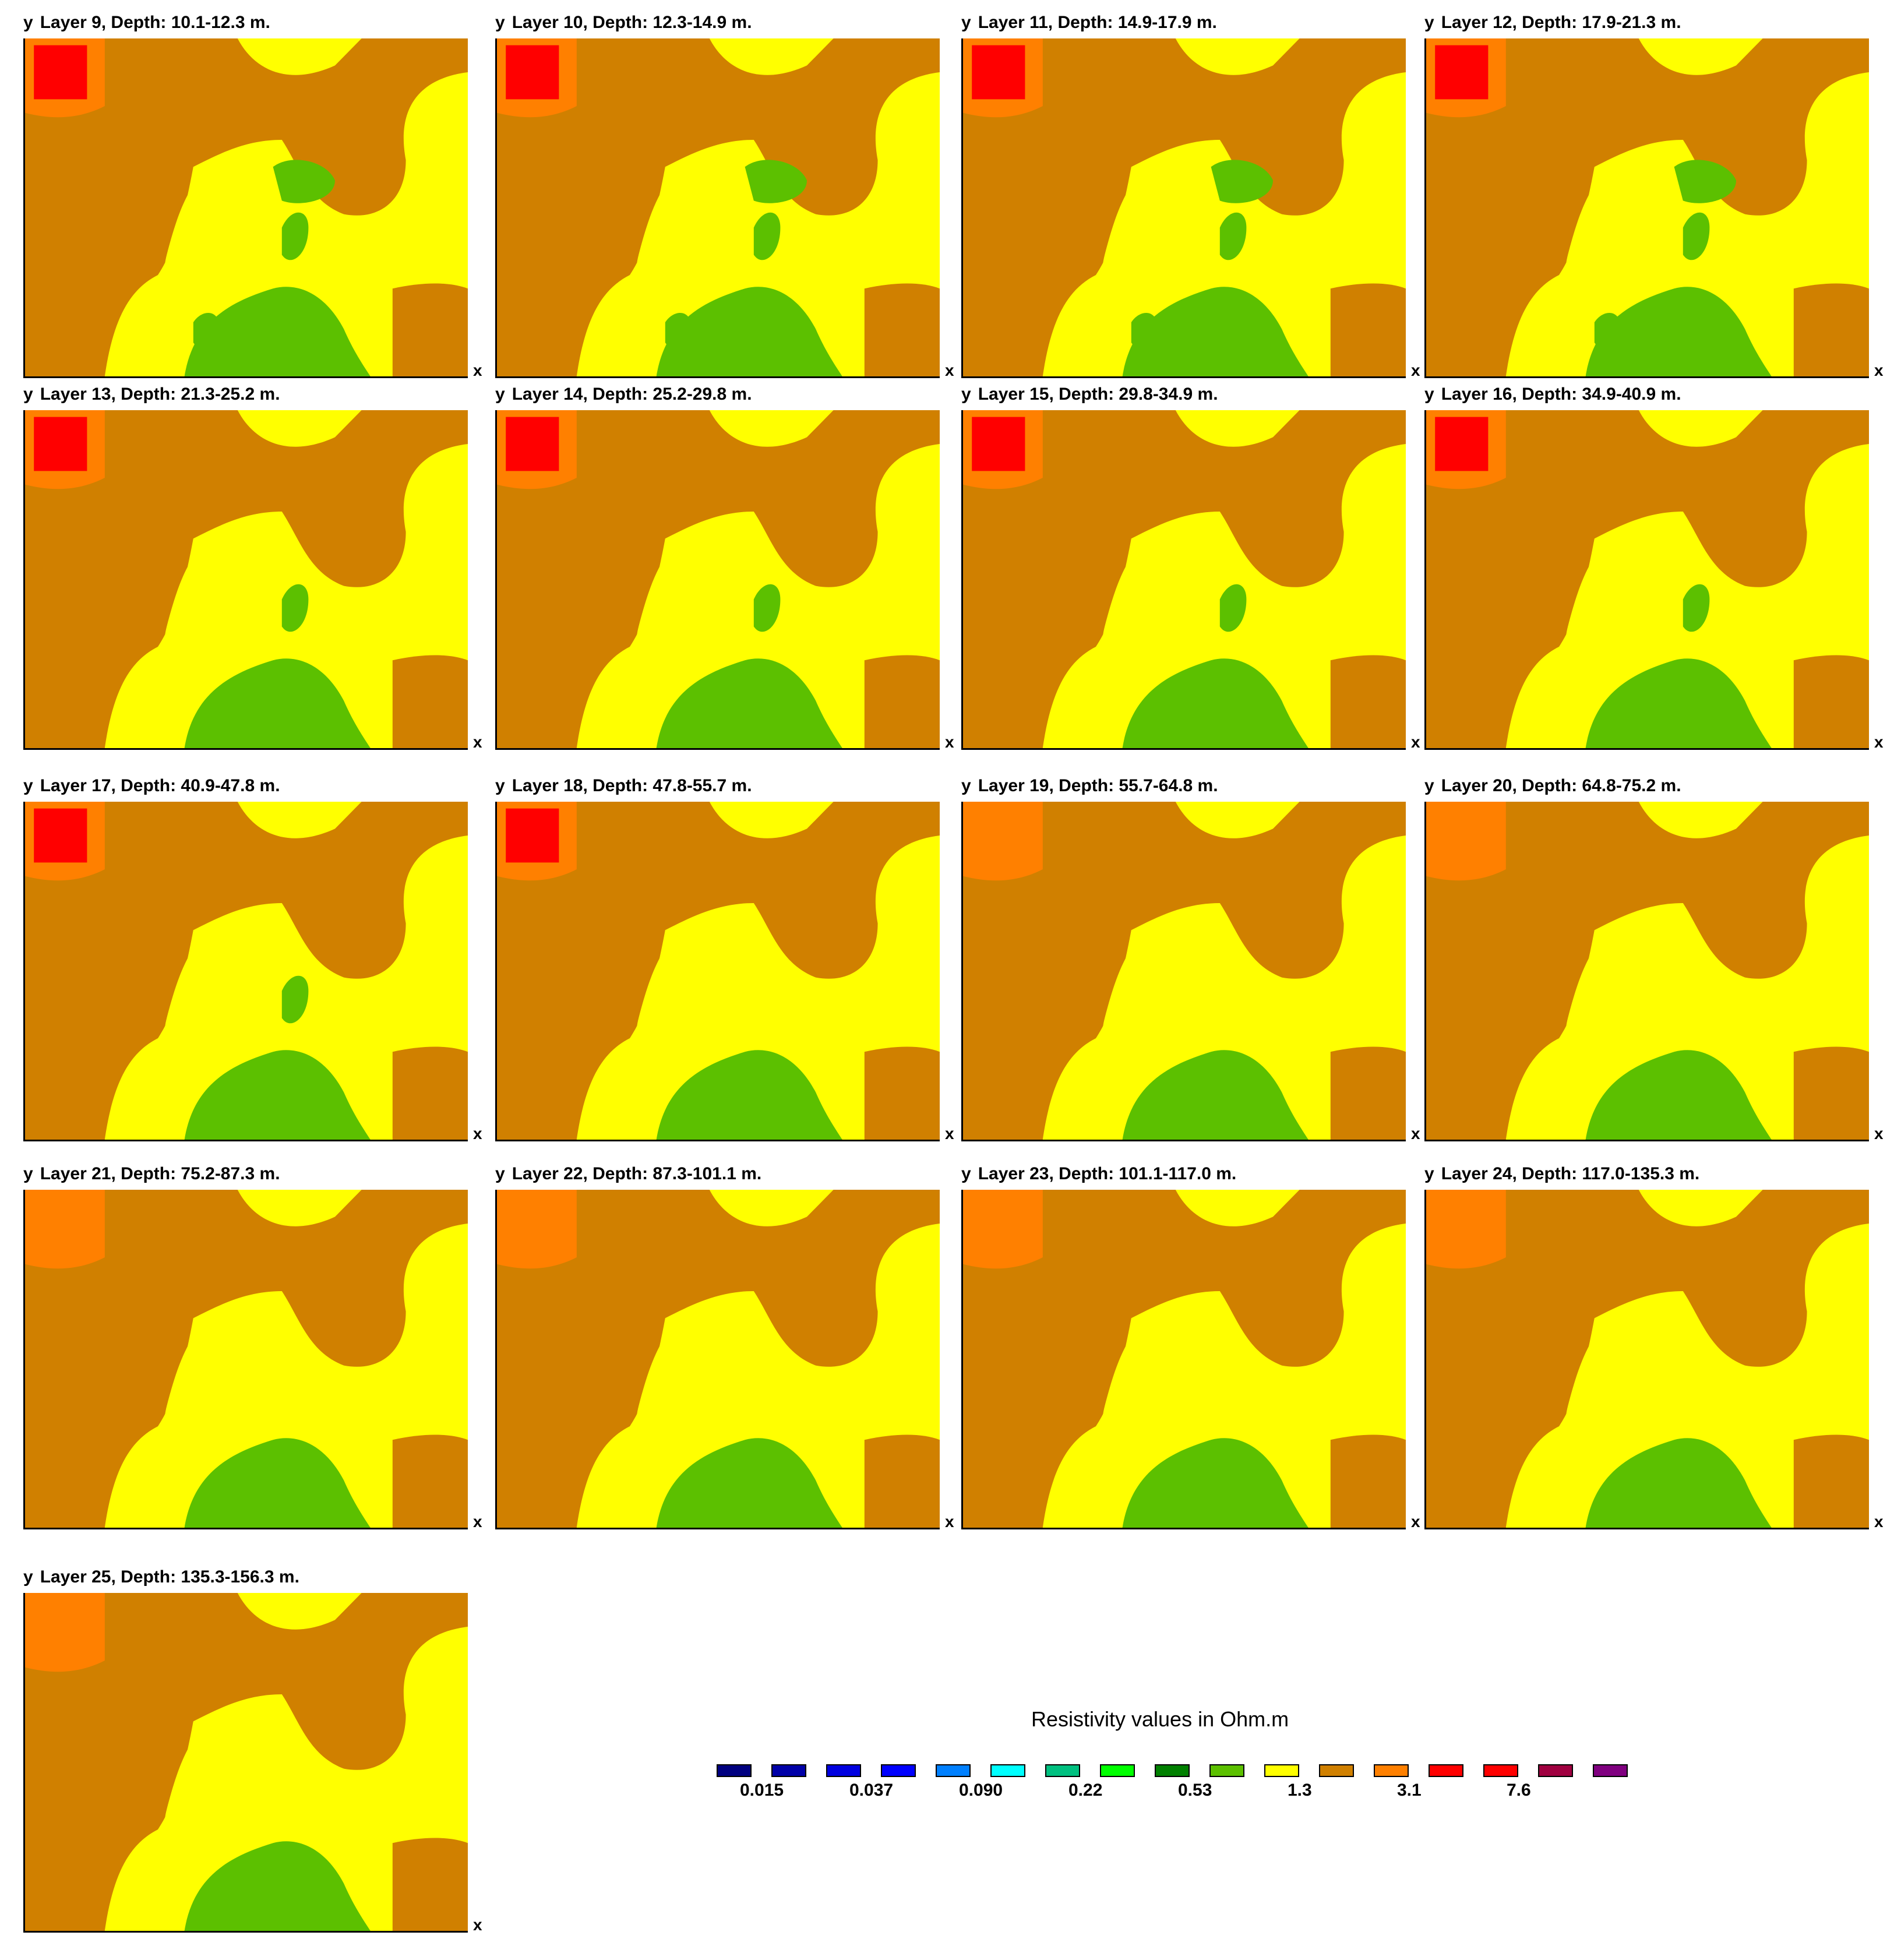  What do you see at coordinates (1194, 1350) in the screenshot?
I see `layer-panel: y Layer 23, Depth: 101.1-117.0 m. x` at bounding box center [1194, 1350].